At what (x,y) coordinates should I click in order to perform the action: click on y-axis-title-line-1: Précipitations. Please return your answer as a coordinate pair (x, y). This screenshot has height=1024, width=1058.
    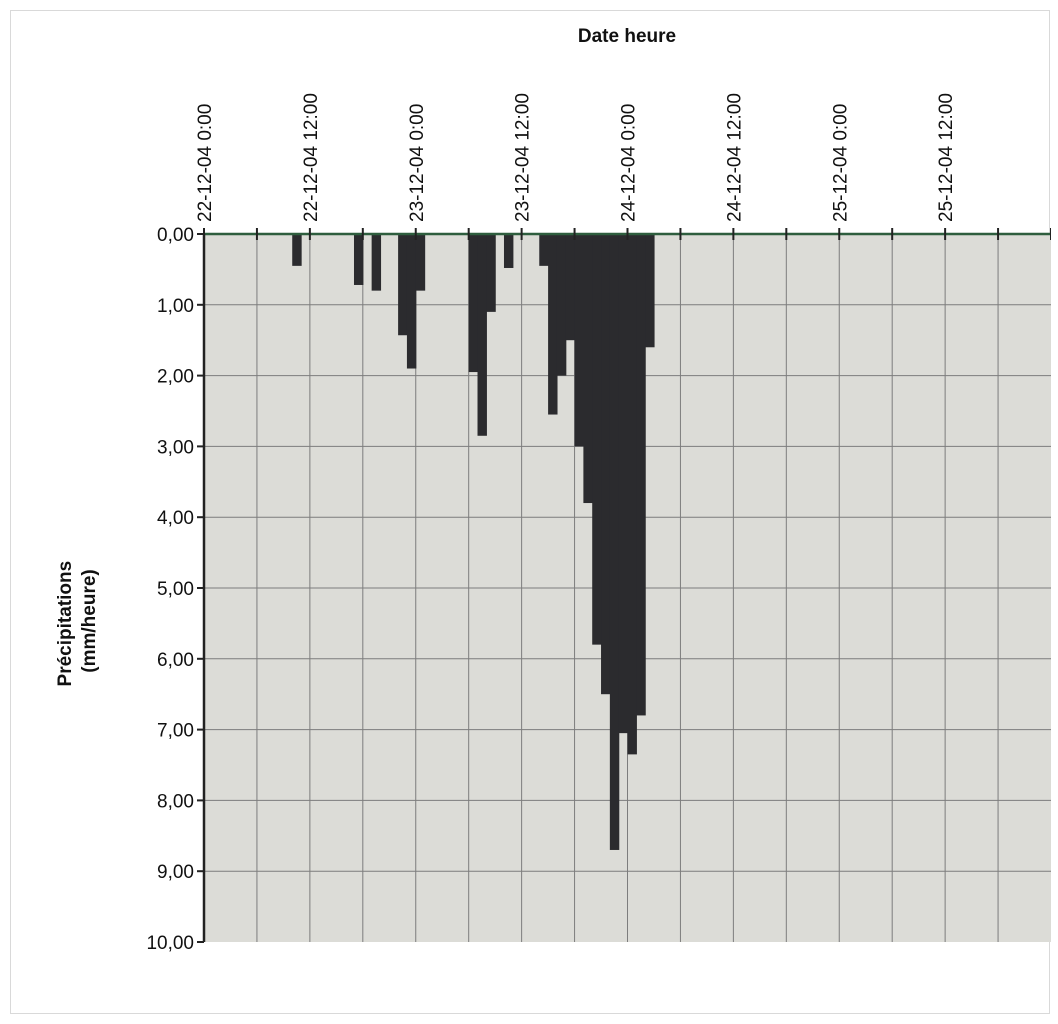
    Looking at the image, I should click on (65, 624).